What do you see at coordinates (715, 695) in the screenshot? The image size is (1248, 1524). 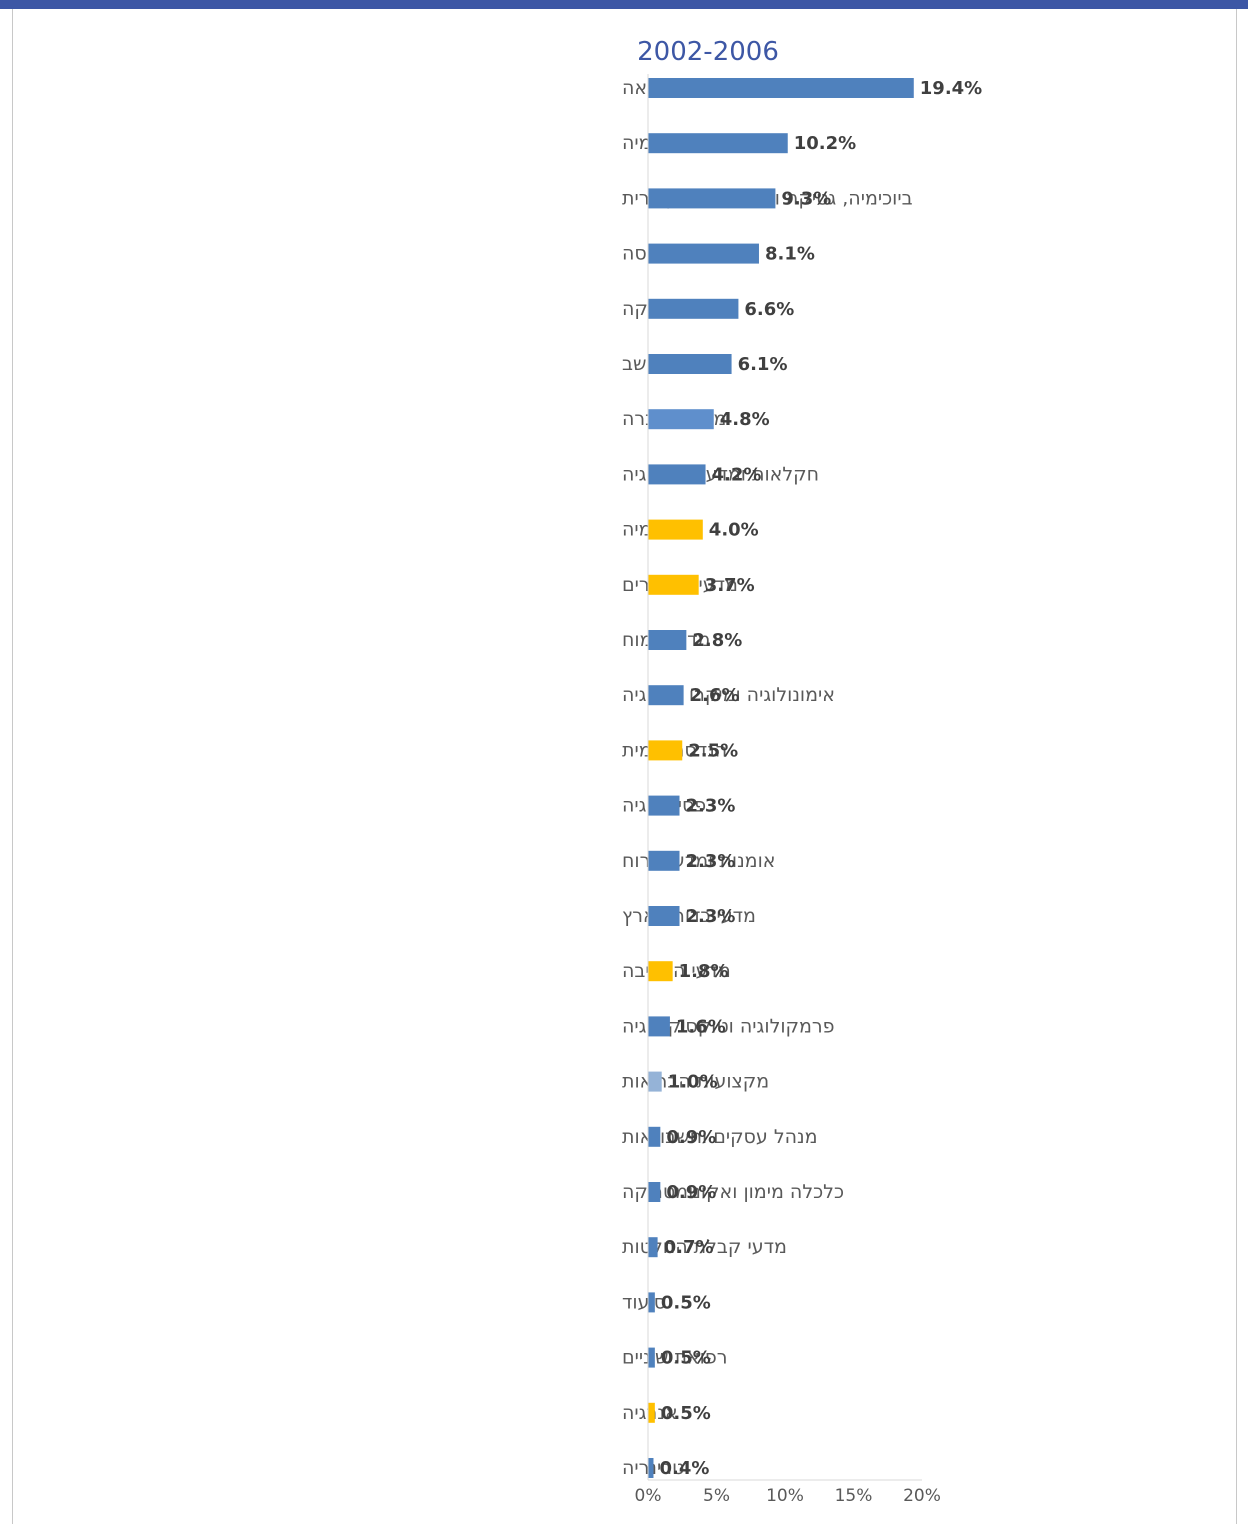 I see `data-label: 2.6%` at bounding box center [715, 695].